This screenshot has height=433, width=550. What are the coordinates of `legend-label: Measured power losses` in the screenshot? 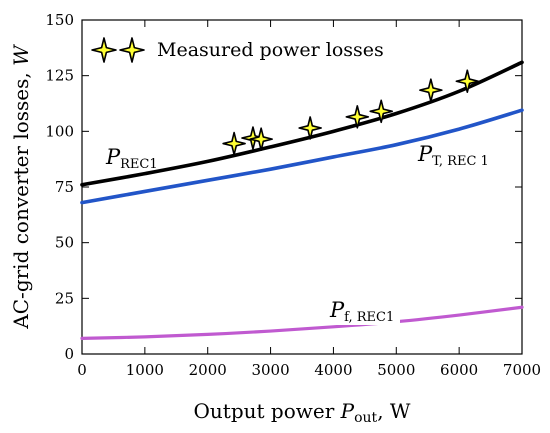 It's located at (270, 50).